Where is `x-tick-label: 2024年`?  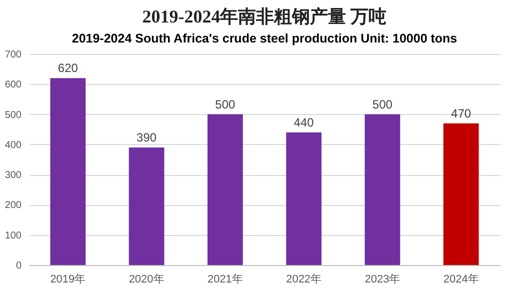 x-tick-label: 2024年 is located at coordinates (461, 280).